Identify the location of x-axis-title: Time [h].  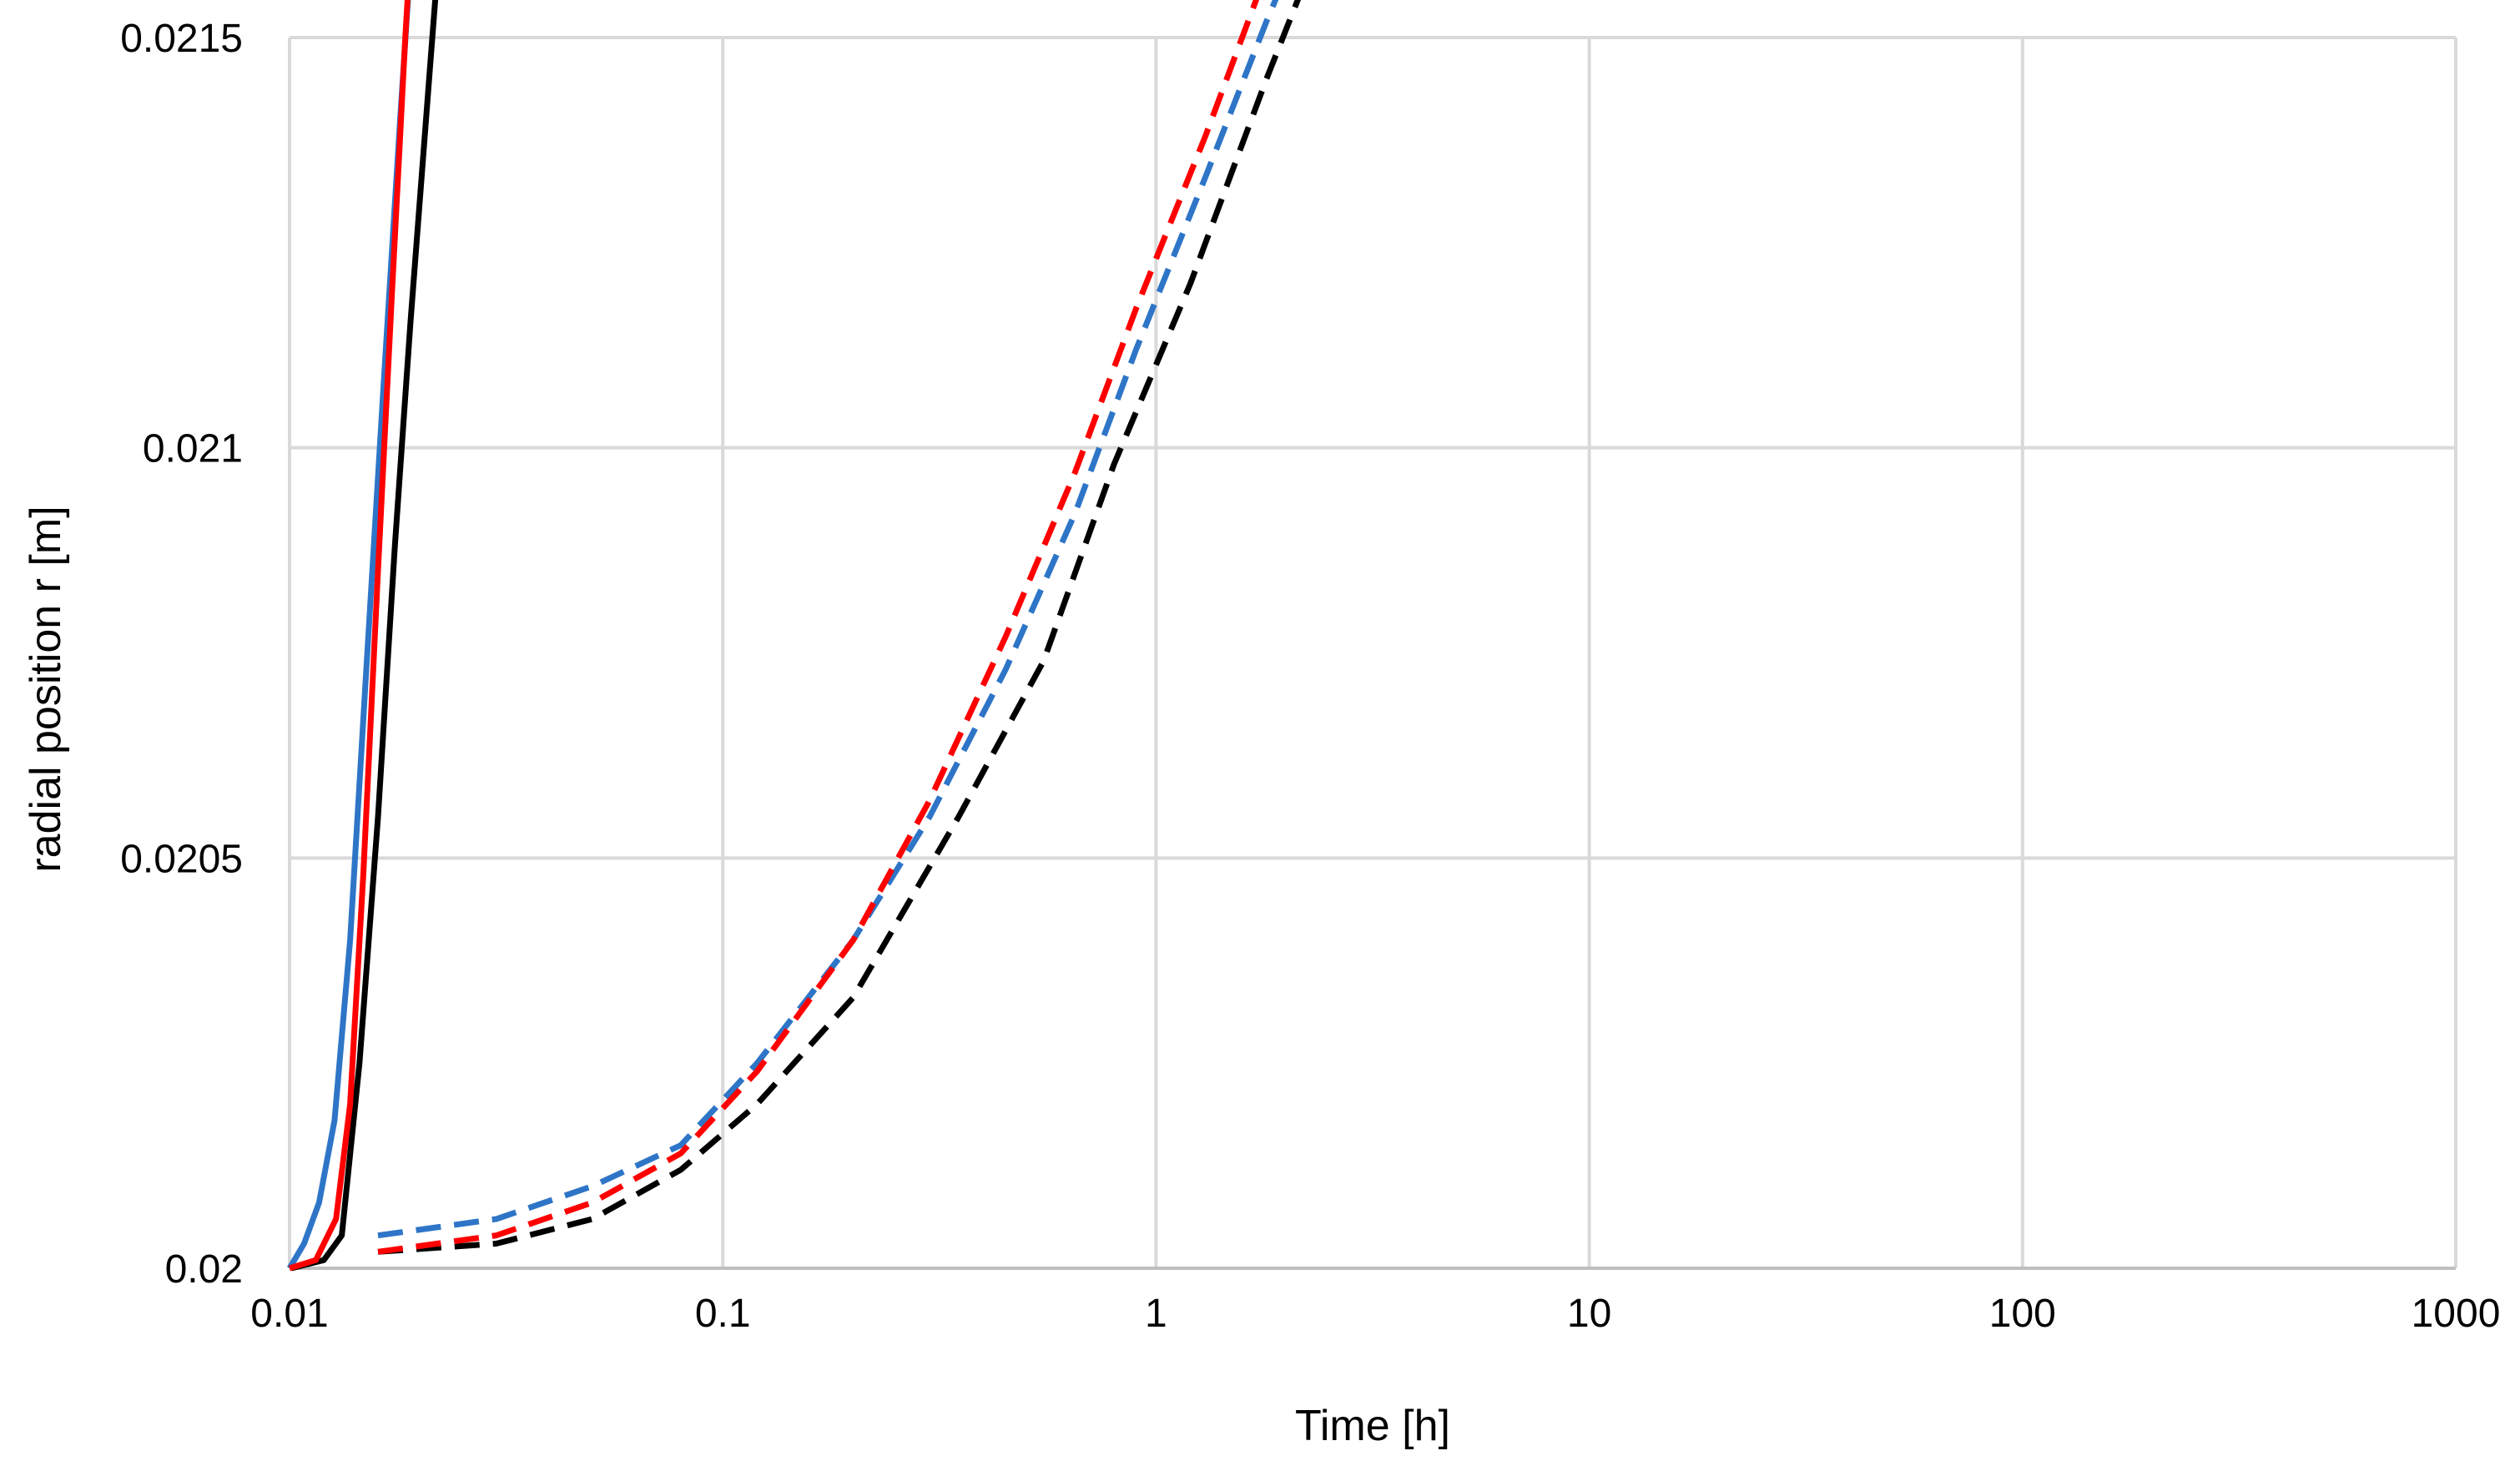
(1372, 1426).